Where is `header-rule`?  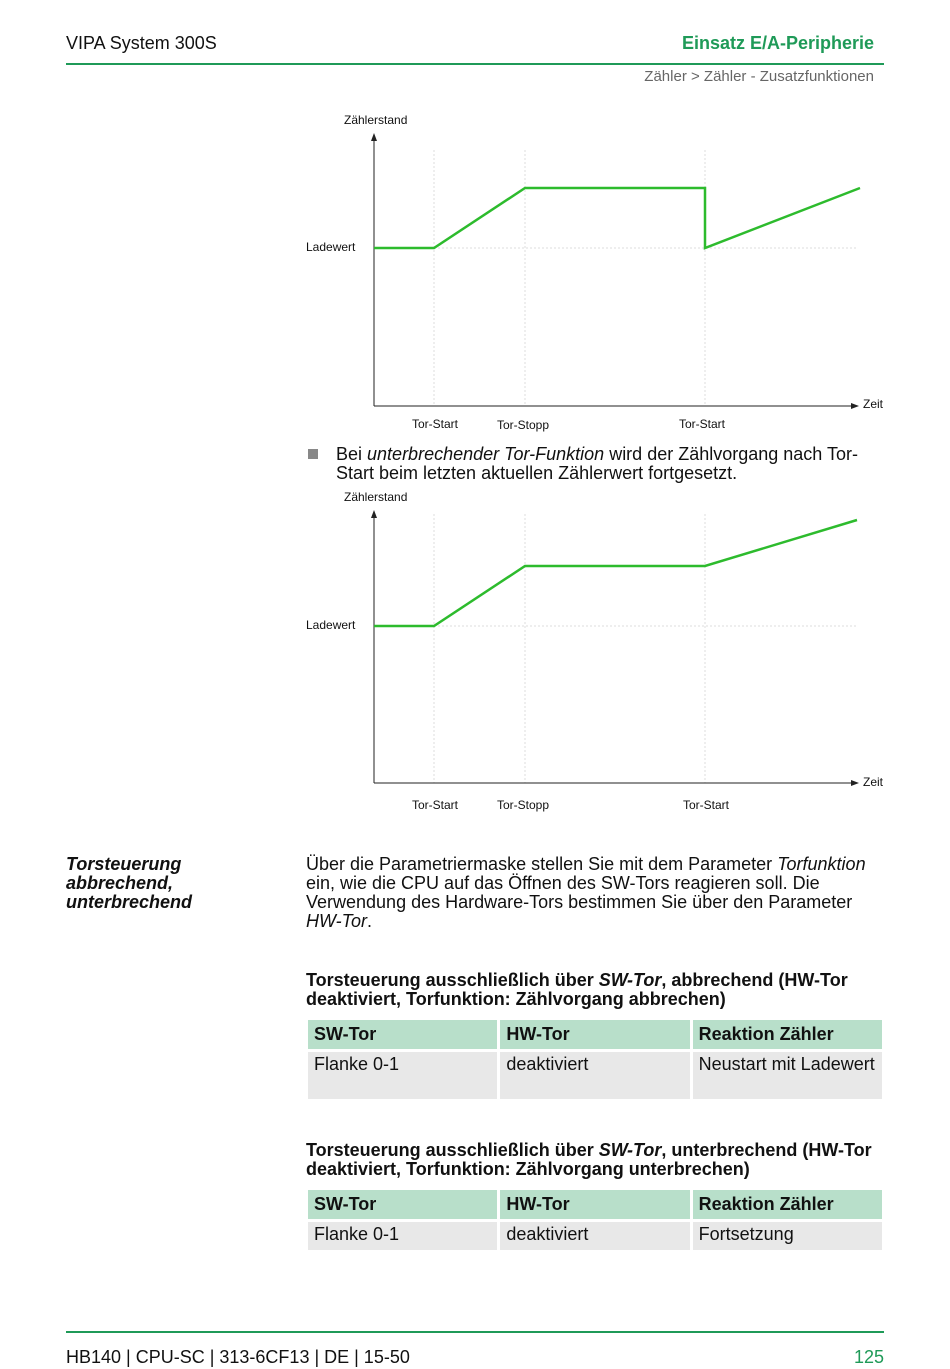
header-rule is located at coordinates (475, 64).